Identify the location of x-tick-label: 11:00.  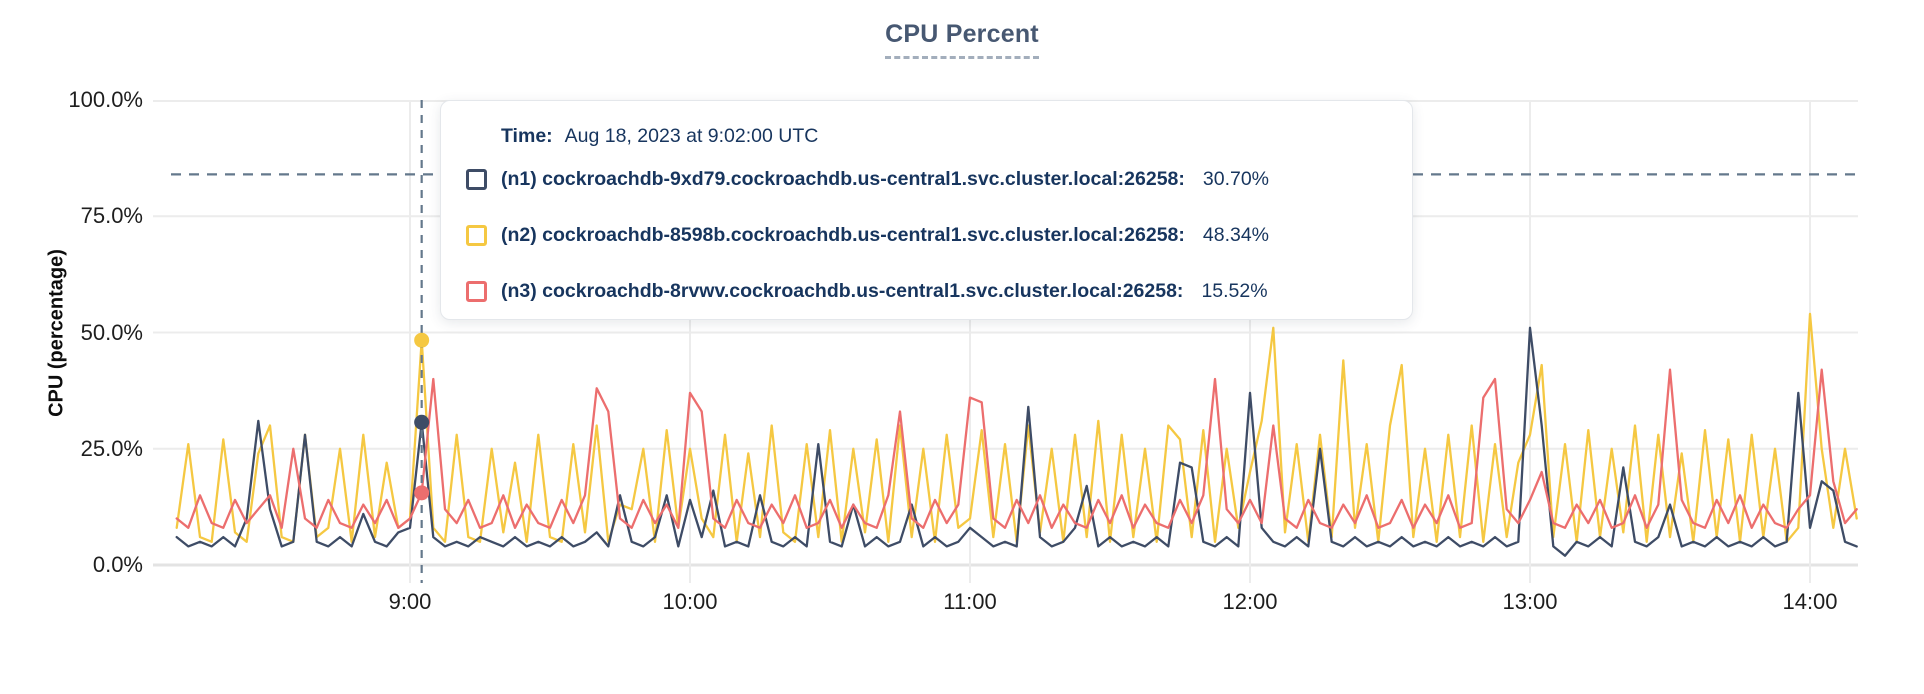
(970, 601).